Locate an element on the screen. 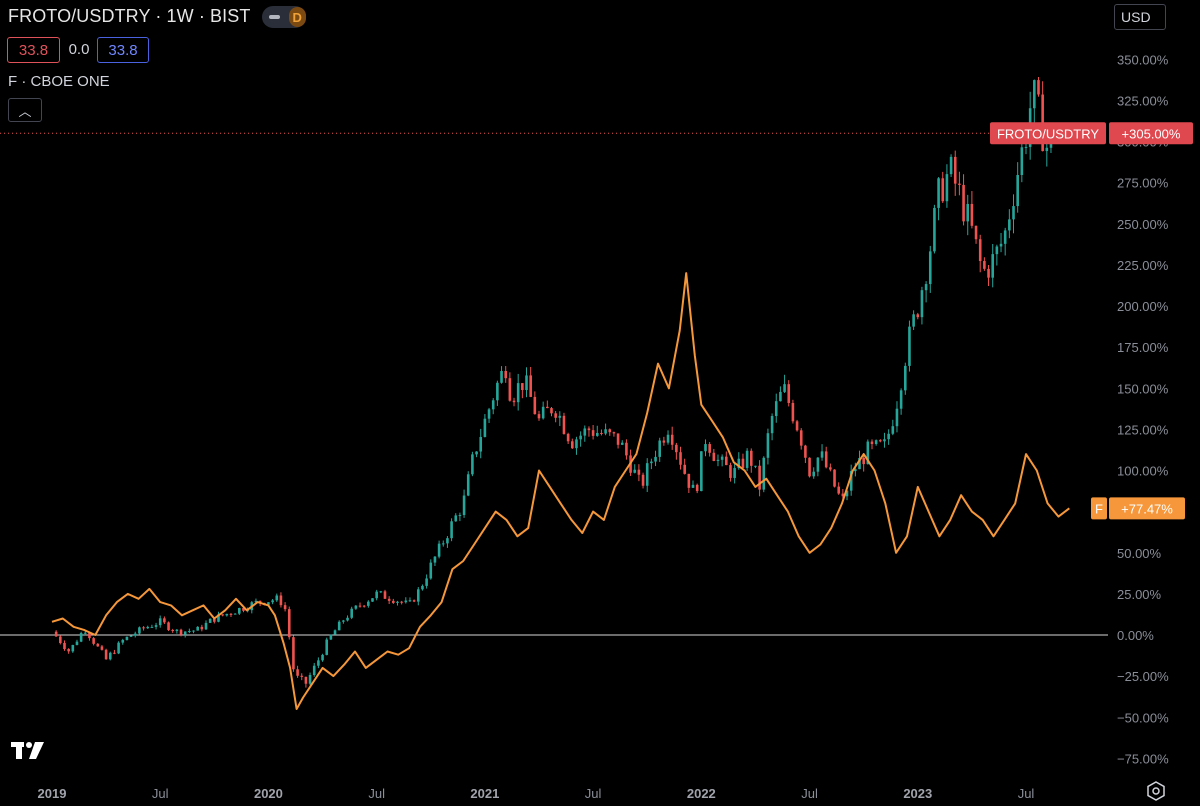  x-tick-label: 2023 is located at coordinates (917, 793).